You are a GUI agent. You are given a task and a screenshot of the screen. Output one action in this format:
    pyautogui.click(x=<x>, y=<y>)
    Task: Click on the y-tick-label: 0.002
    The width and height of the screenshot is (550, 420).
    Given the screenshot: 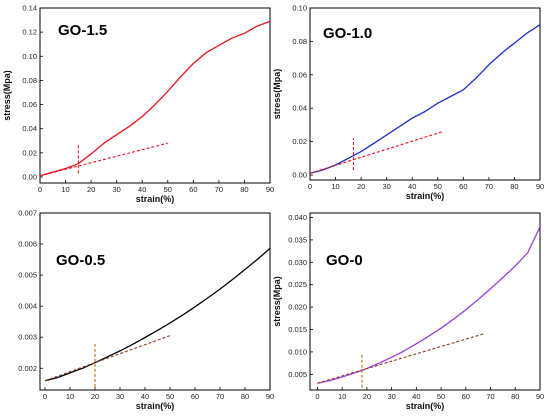 What is the action you would take?
    pyautogui.click(x=27, y=368)
    